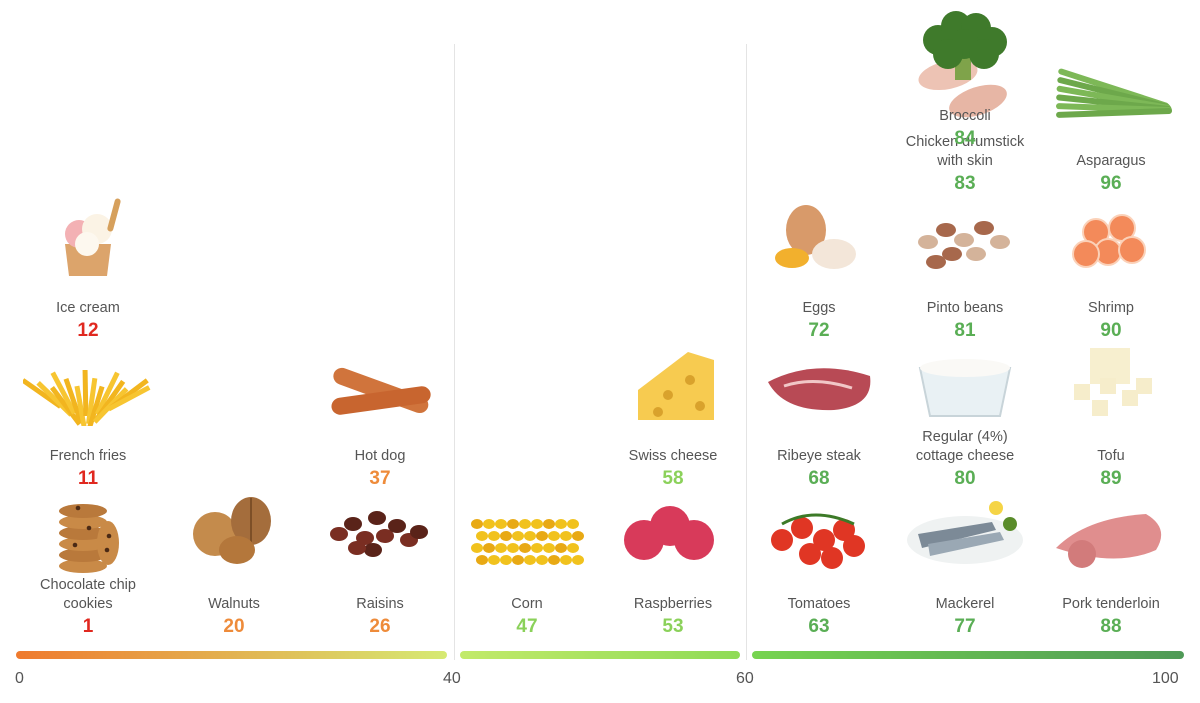  What do you see at coordinates (673, 563) in the screenshot?
I see `food-item: Raspberries 53` at bounding box center [673, 563].